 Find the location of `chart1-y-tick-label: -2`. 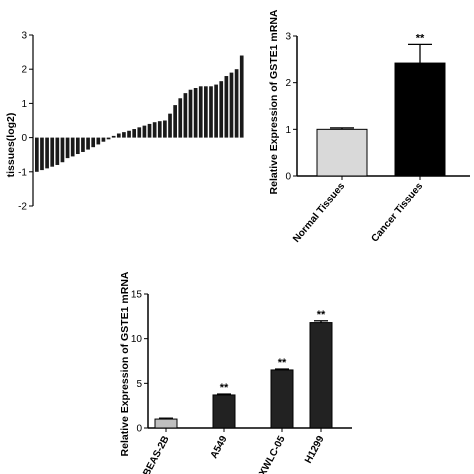

chart1-y-tick-label: -2 is located at coordinates (22, 207).